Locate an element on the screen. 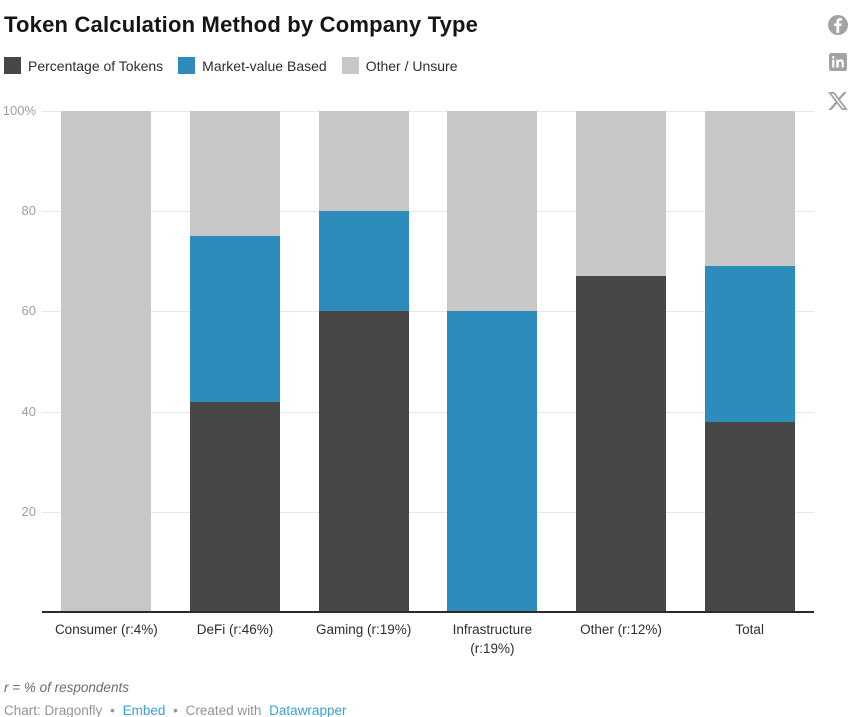  legend-item: Market-value Based is located at coordinates (252, 65).